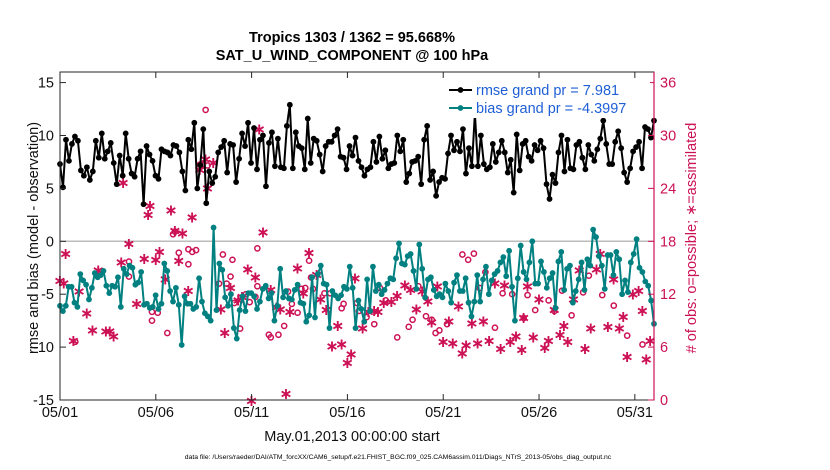 This screenshot has width=830, height=470. Describe the element at coordinates (46, 136) in the screenshot. I see `y-left-tick-label: 10` at that location.